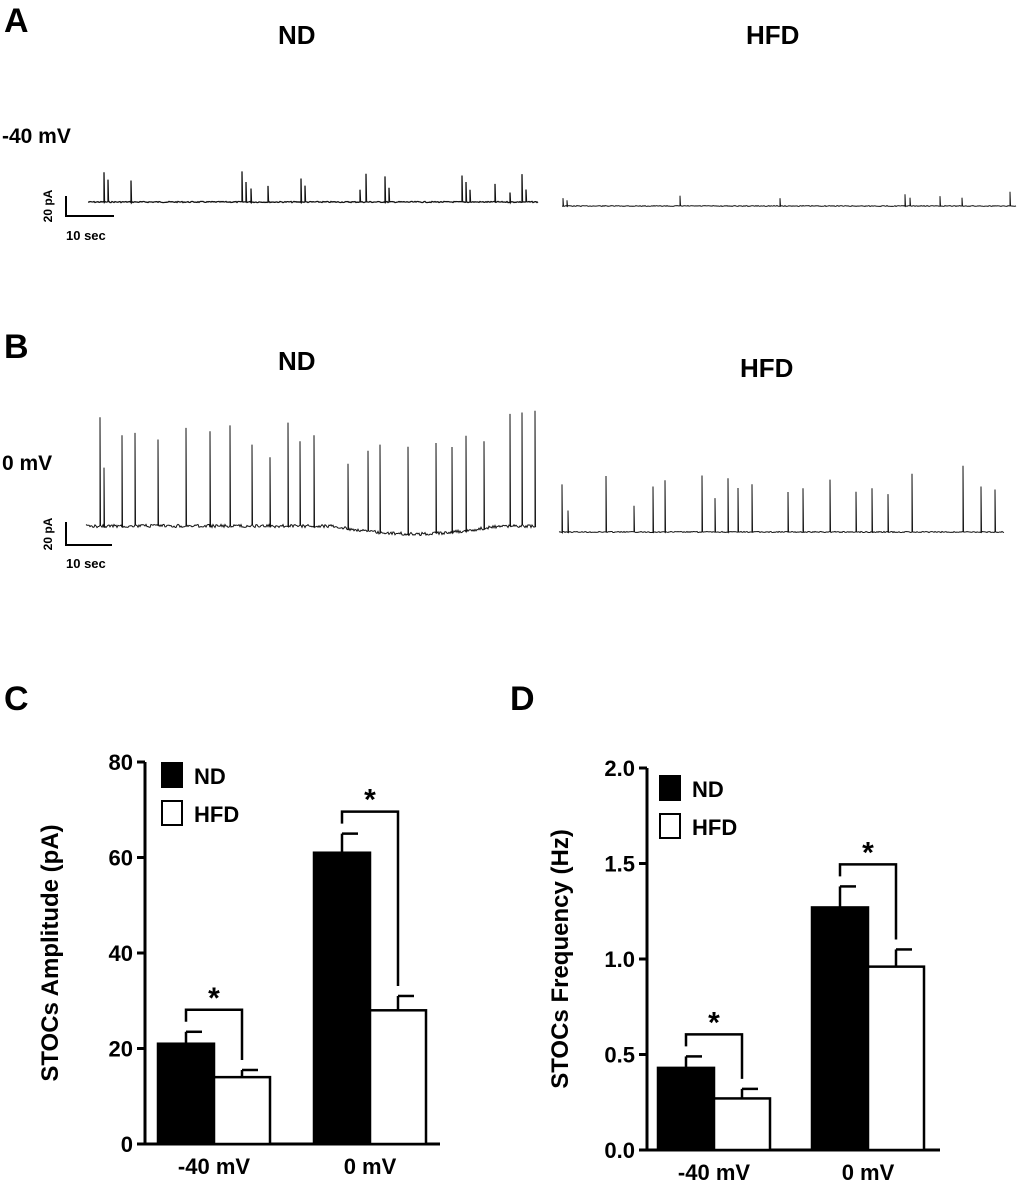  What do you see at coordinates (619, 1150) in the screenshot?
I see `frequency-chart-y-tick-label: 0.0` at bounding box center [619, 1150].